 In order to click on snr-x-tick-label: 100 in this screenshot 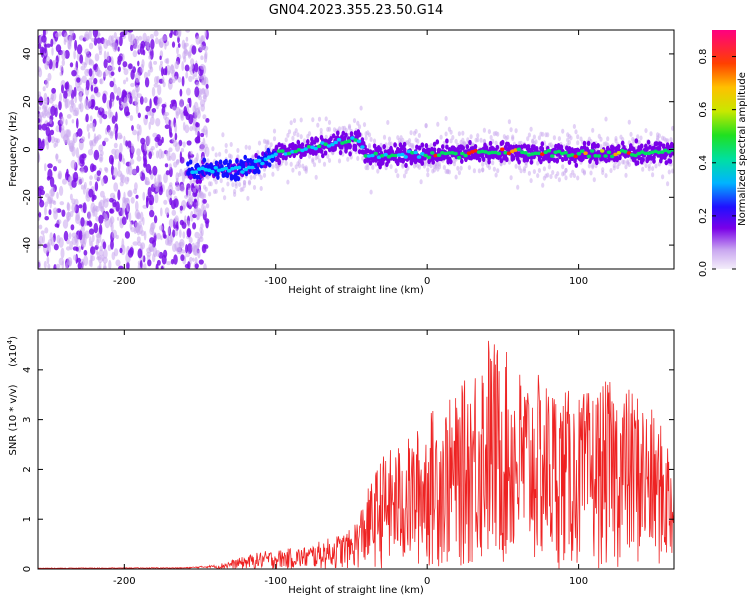, I will do `click(578, 581)`.